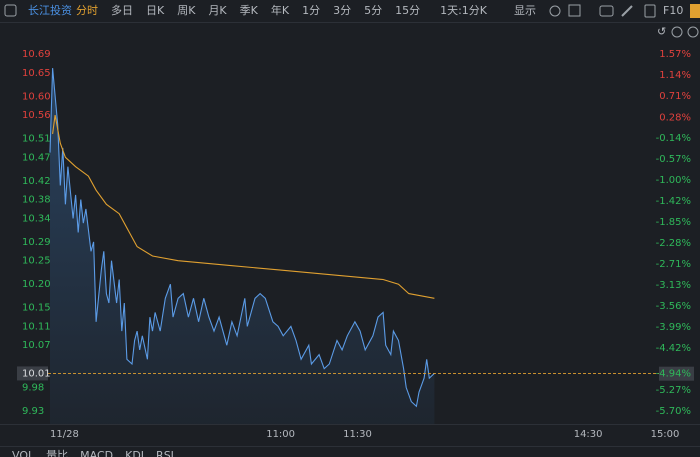 This screenshot has width=700, height=457. I want to click on x-tick-label: 11:00, so click(280, 434).